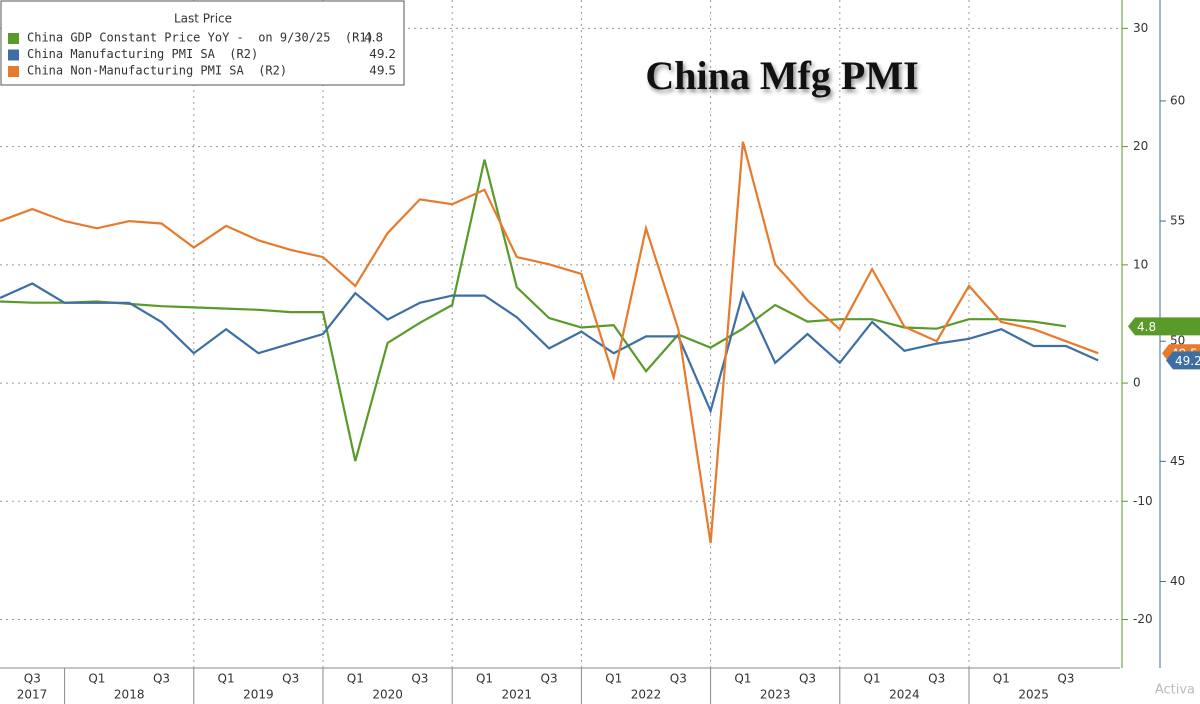 The width and height of the screenshot is (1200, 704). Describe the element at coordinates (1146, 327) in the screenshot. I see `value-badge-label: 4.8` at that location.